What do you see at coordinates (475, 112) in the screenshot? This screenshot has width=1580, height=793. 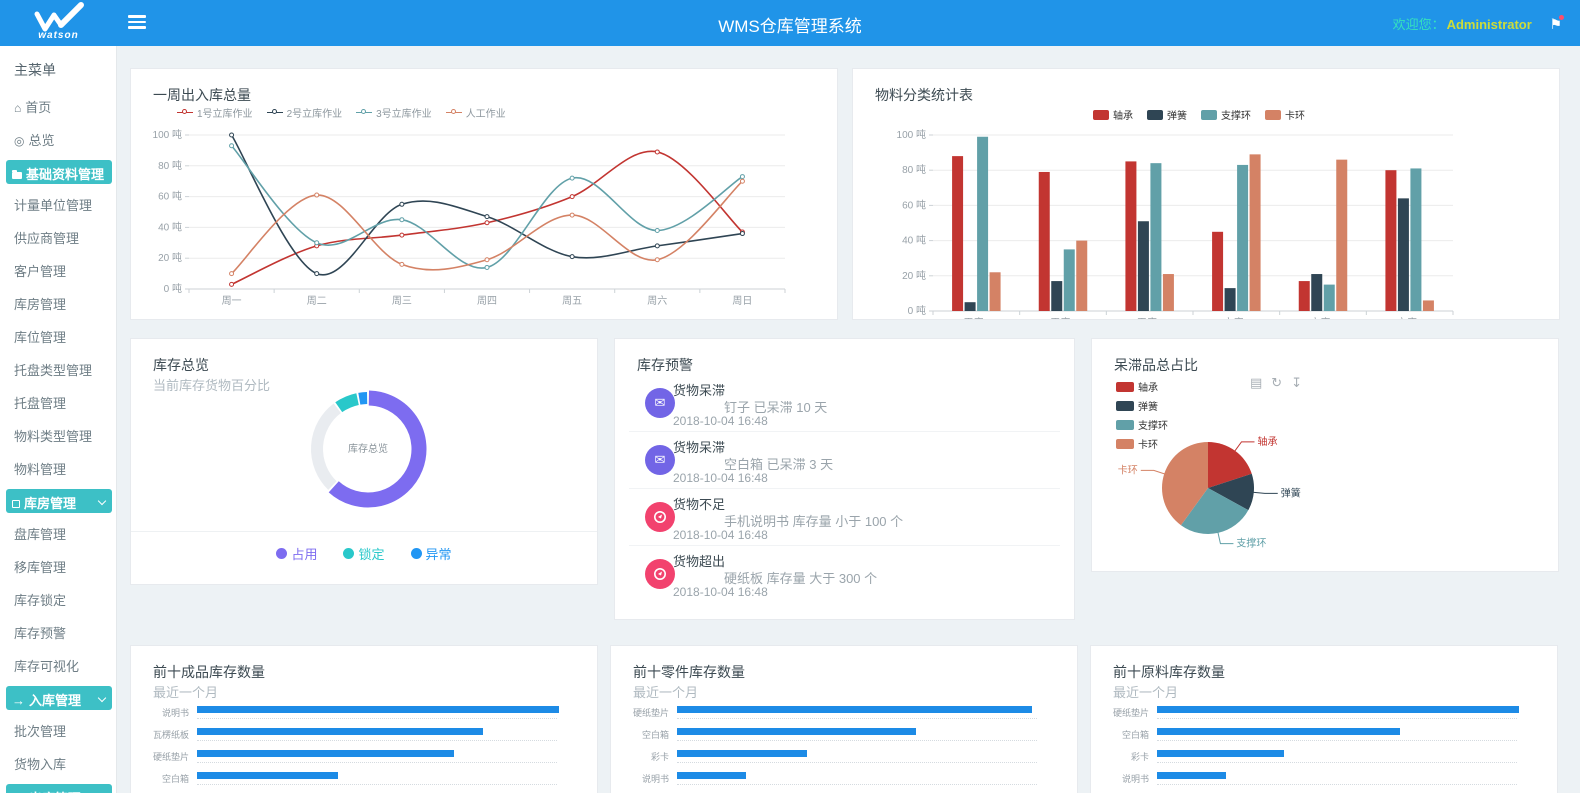 I see `legend-item-人工作业: 人工作业` at bounding box center [475, 112].